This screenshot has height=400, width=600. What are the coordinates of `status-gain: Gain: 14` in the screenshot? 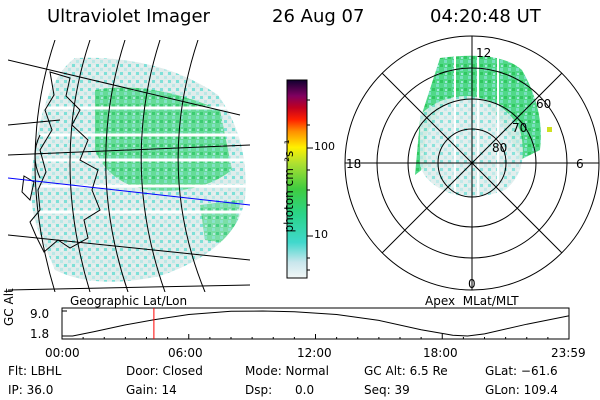 It's located at (151, 390).